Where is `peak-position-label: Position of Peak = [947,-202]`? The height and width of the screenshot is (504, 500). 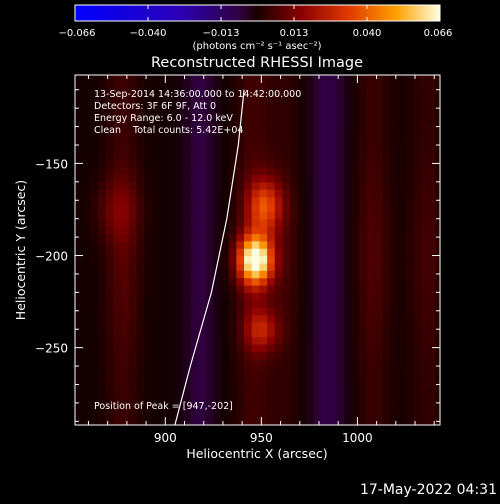
peak-position-label: Position of Peak = [947,-202] is located at coordinates (163, 406).